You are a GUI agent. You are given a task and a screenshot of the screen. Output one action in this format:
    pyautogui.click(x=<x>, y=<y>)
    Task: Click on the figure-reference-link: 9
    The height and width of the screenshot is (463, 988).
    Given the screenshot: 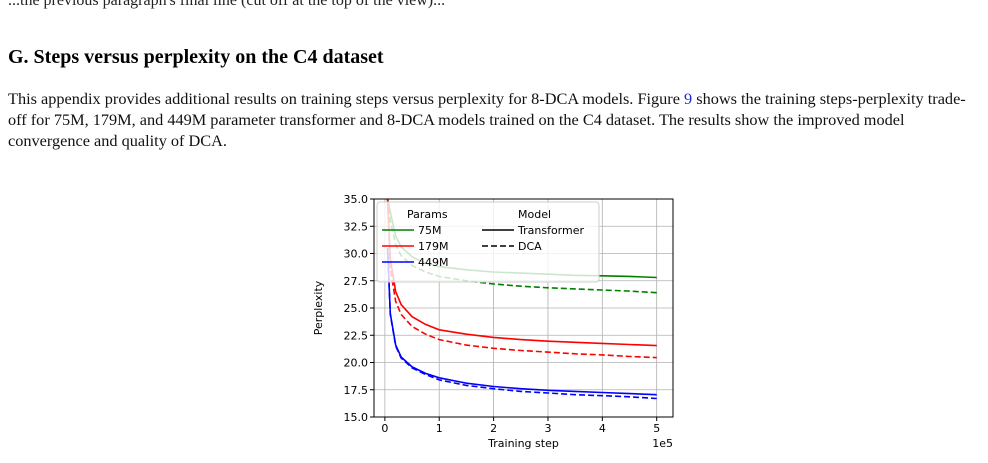 What is the action you would take?
    pyautogui.click(x=688, y=98)
    